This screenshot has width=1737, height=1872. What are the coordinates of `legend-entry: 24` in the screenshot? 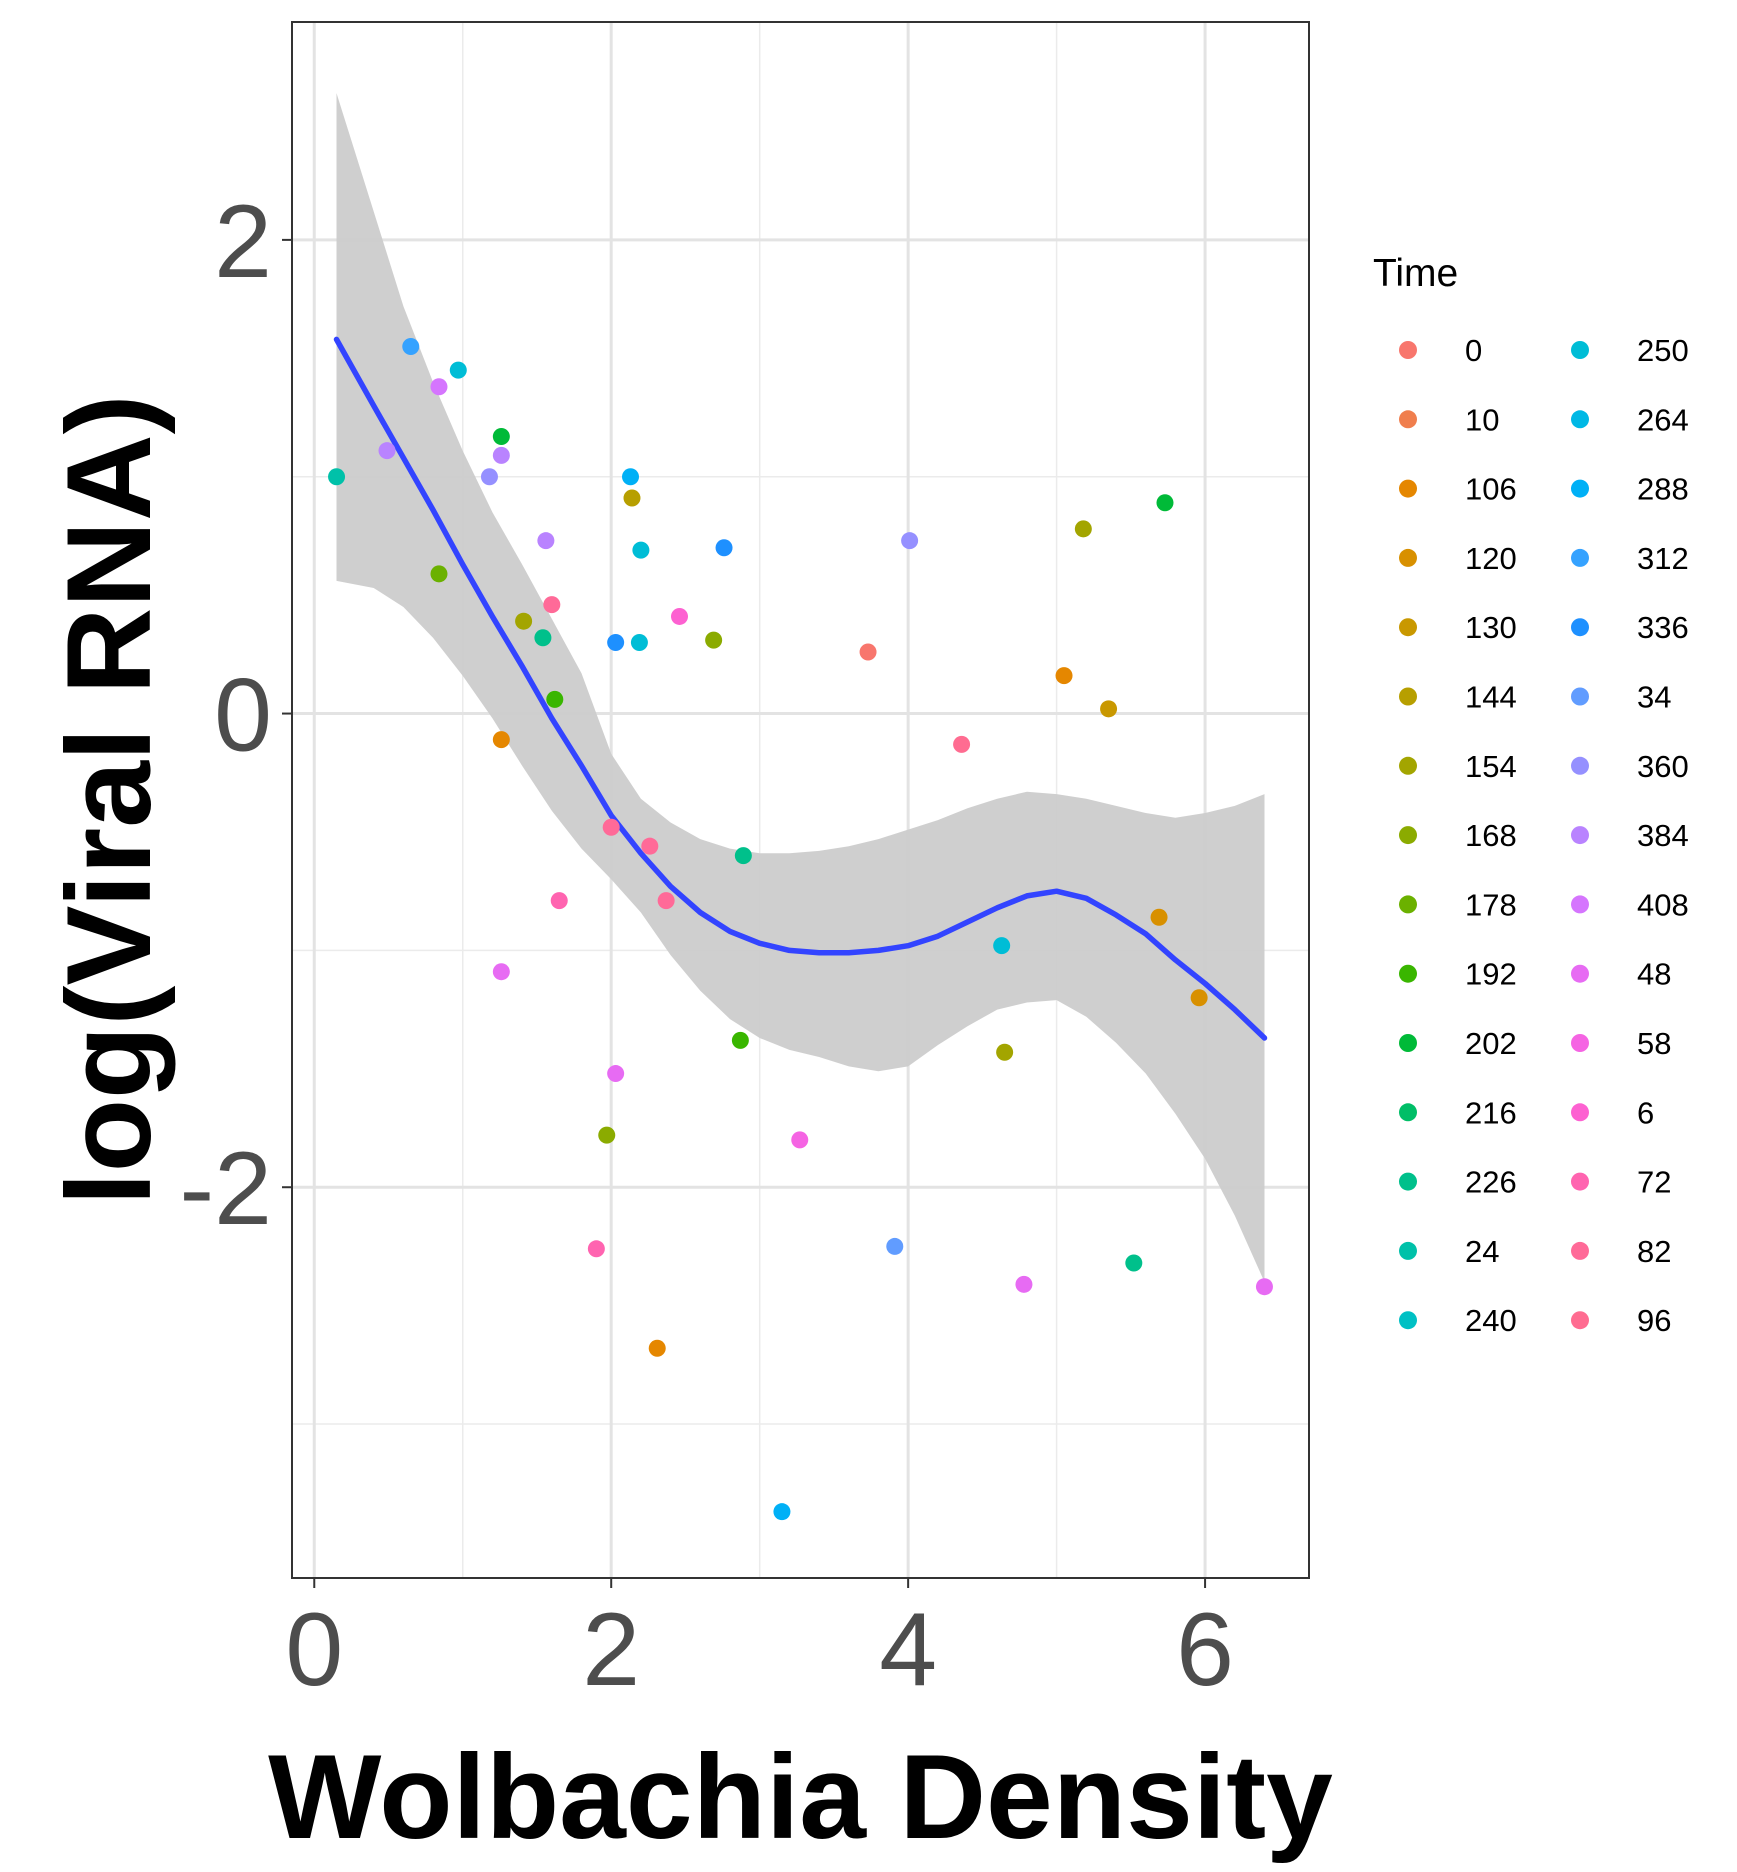 It's located at (1449, 1251).